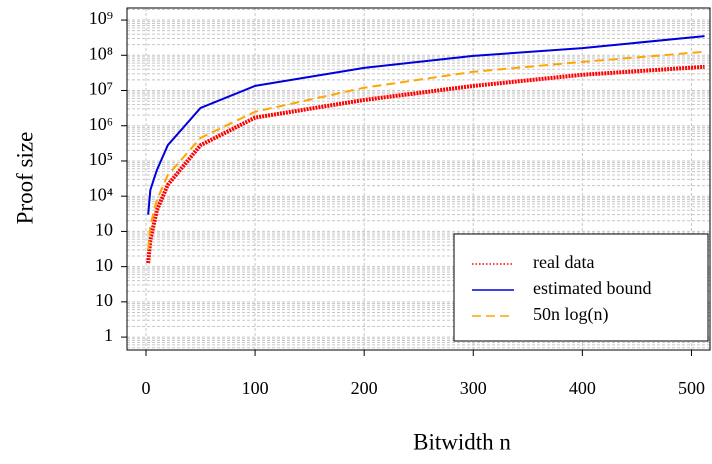 This screenshot has width=712, height=464. What do you see at coordinates (101, 53) in the screenshot?
I see `y-tick-label: 10⁸` at bounding box center [101, 53].